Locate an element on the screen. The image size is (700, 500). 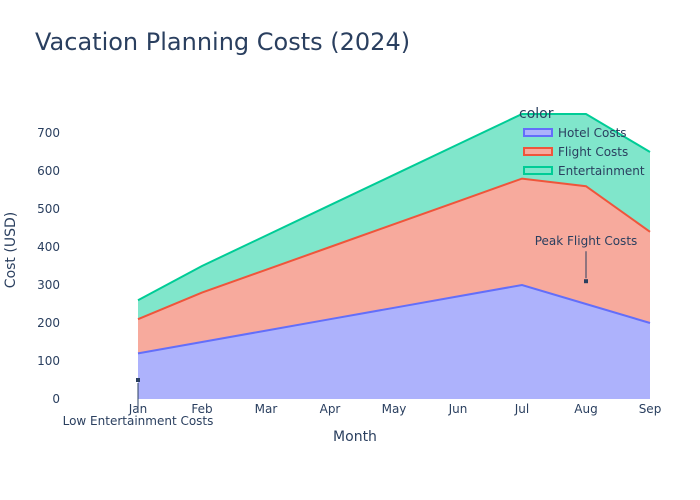
x-axis-ticks: Jan Feb Mar Apr May Jun Jul Aug Sep is located at coordinates (395, 409).